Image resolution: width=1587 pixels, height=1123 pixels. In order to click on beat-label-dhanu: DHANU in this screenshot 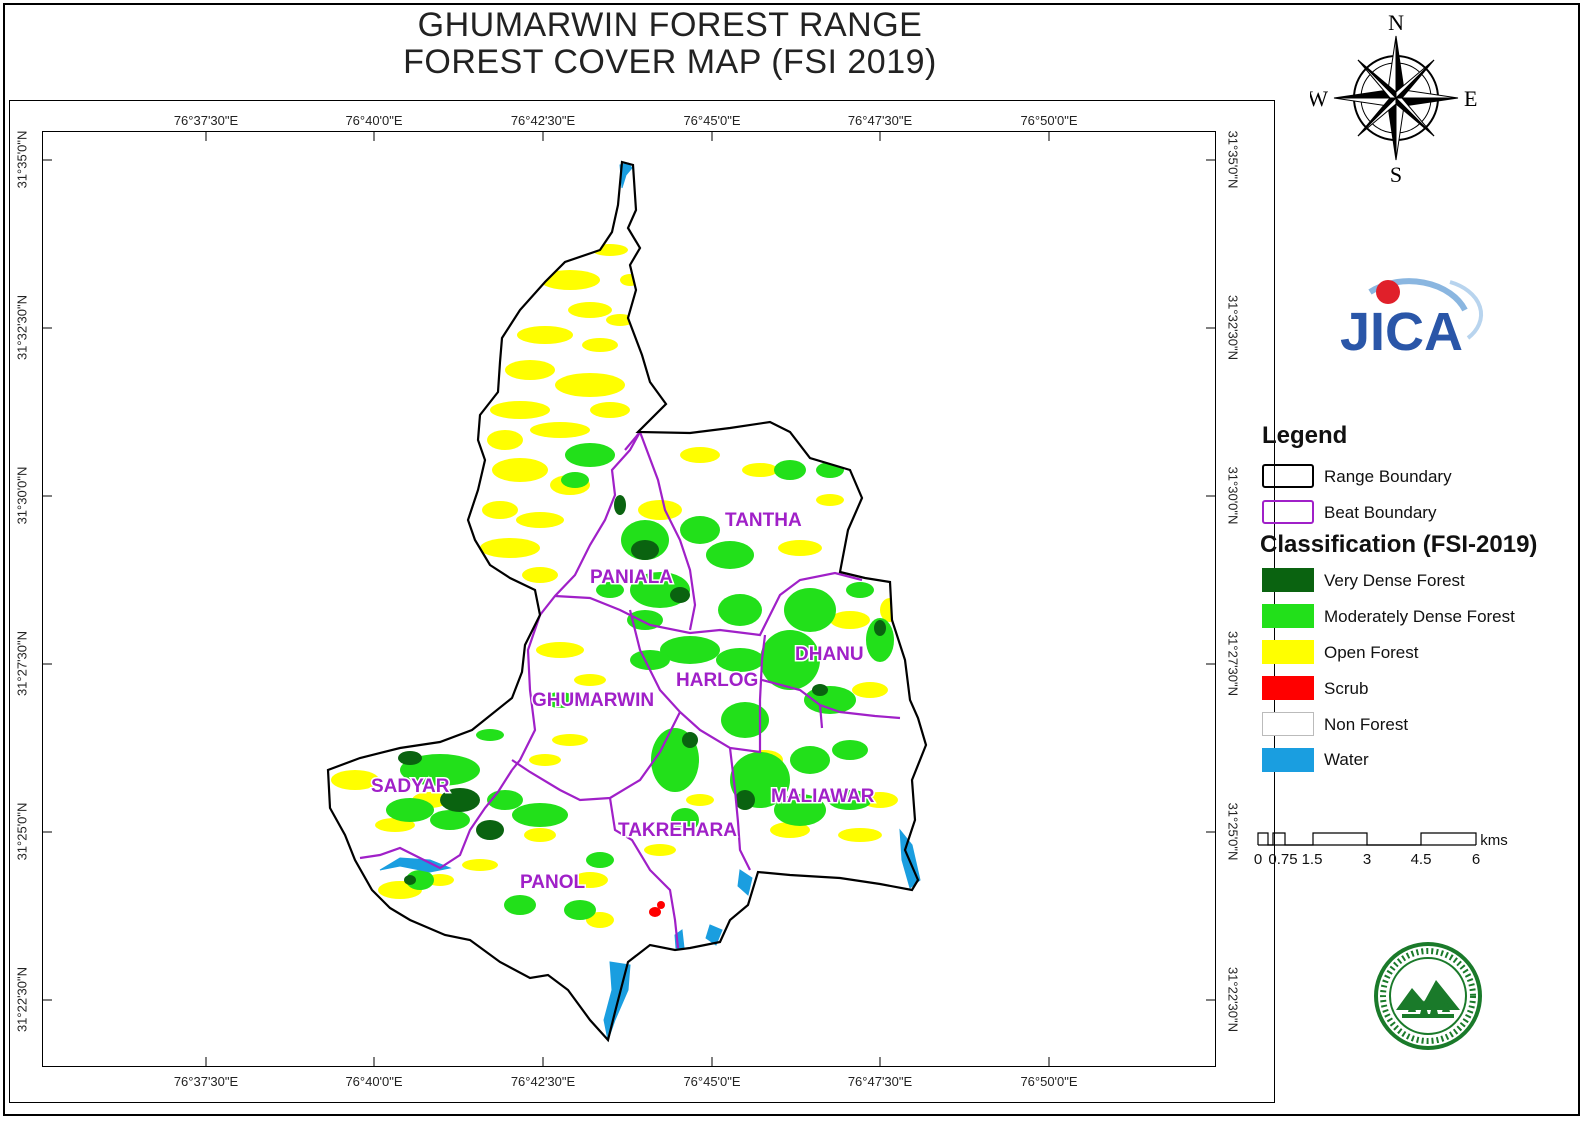, I will do `click(829, 654)`.